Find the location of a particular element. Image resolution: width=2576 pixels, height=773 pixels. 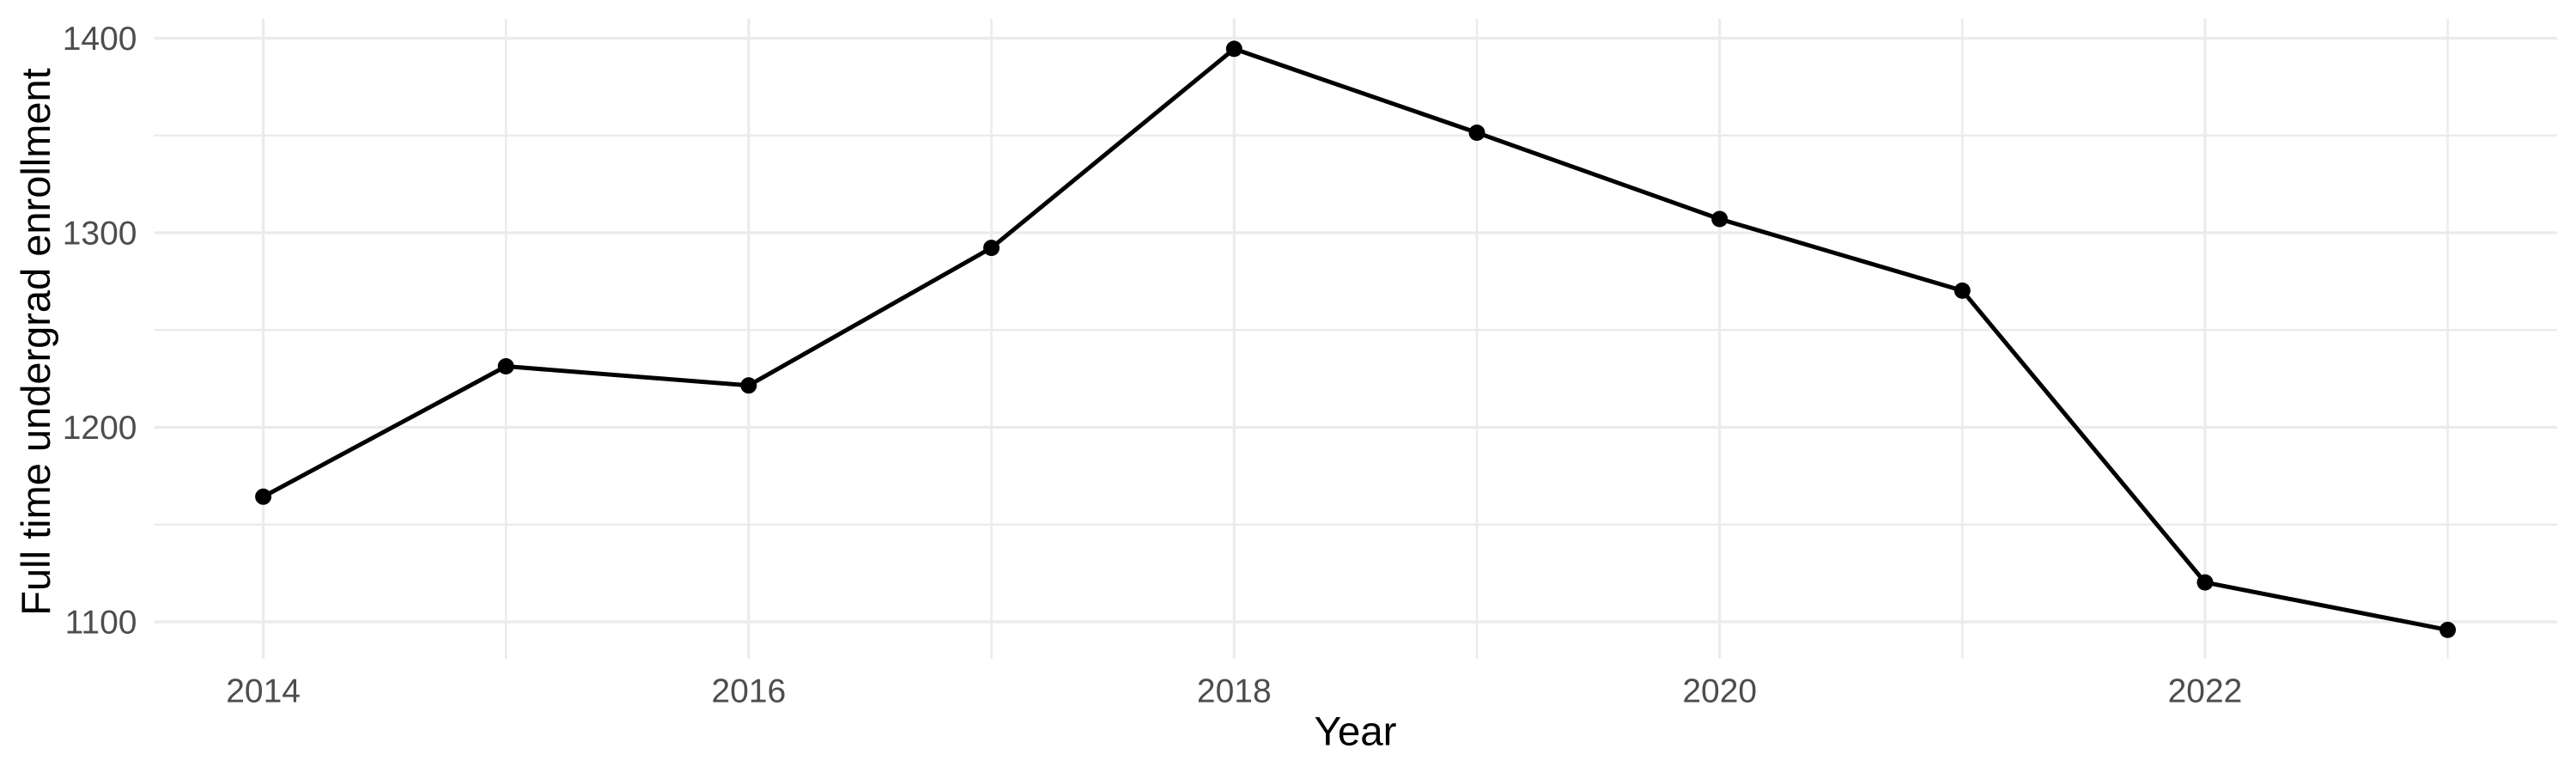

svg-text: Full time undergrad enrollment is located at coordinates (36, 341).